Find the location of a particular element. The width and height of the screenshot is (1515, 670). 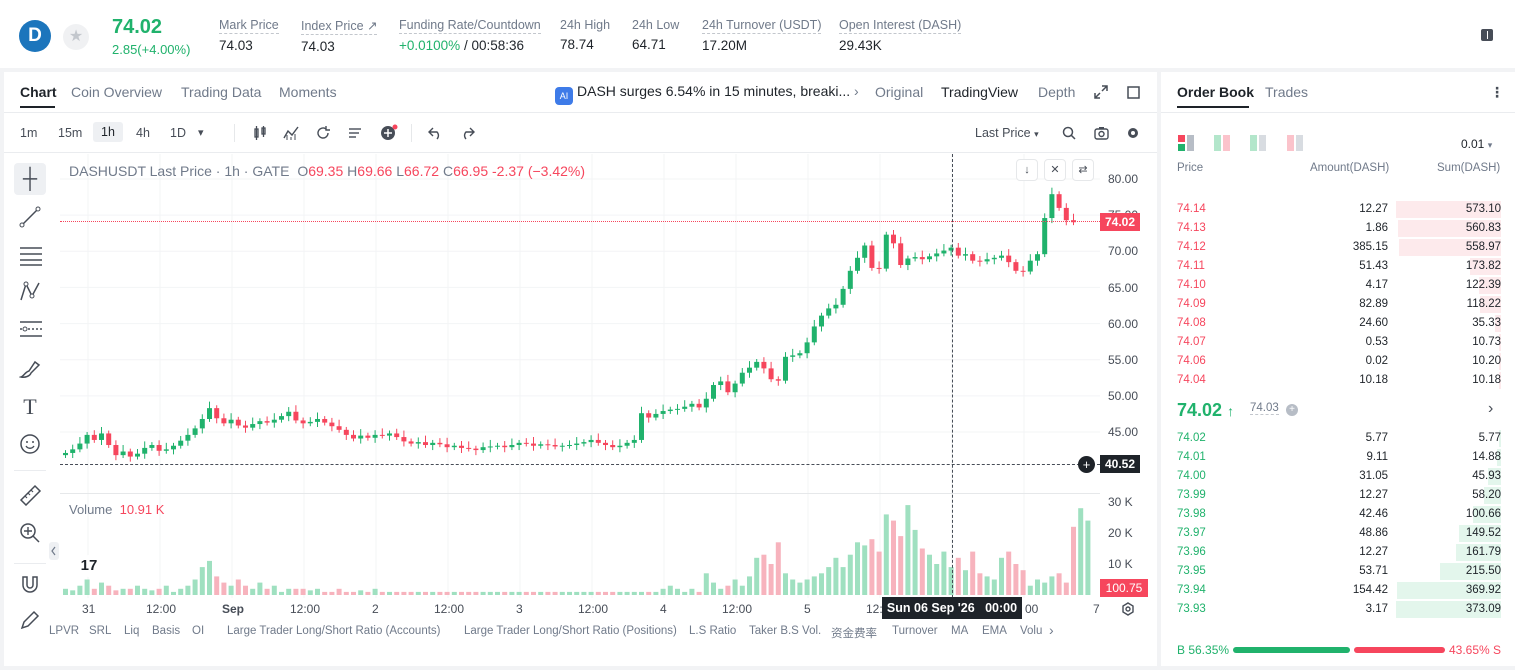

indicator-funding-rate: 资金费率 is located at coordinates (854, 634).